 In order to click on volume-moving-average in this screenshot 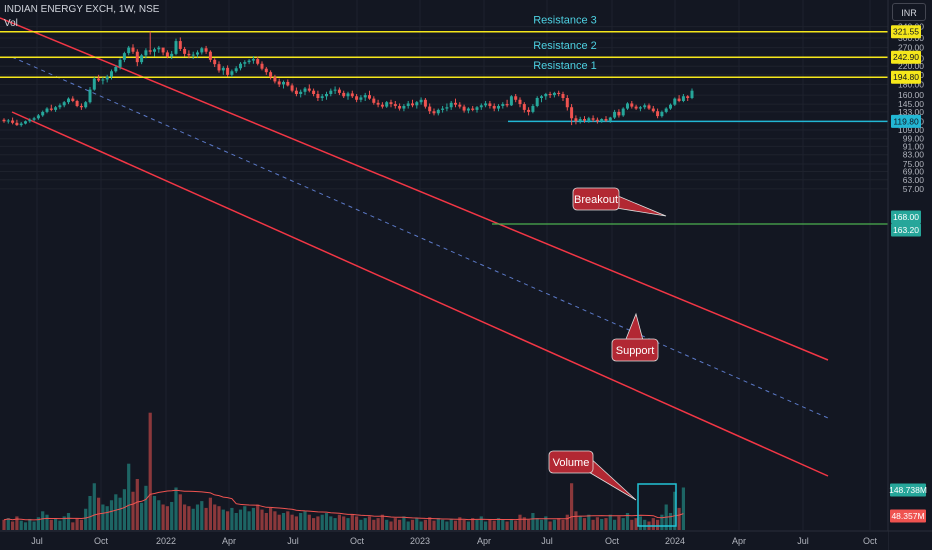, I will do `click(343, 505)`.